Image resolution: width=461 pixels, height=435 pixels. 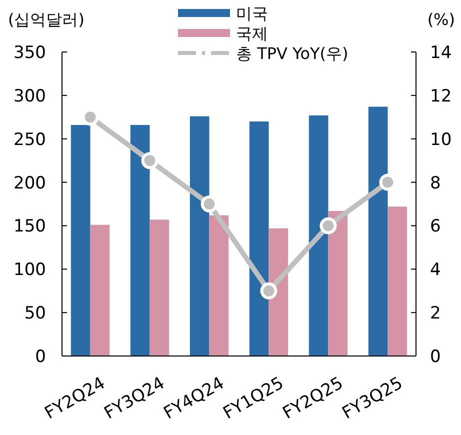 What do you see at coordinates (435, 226) in the screenshot?
I see `y2-tick-label: 6` at bounding box center [435, 226].